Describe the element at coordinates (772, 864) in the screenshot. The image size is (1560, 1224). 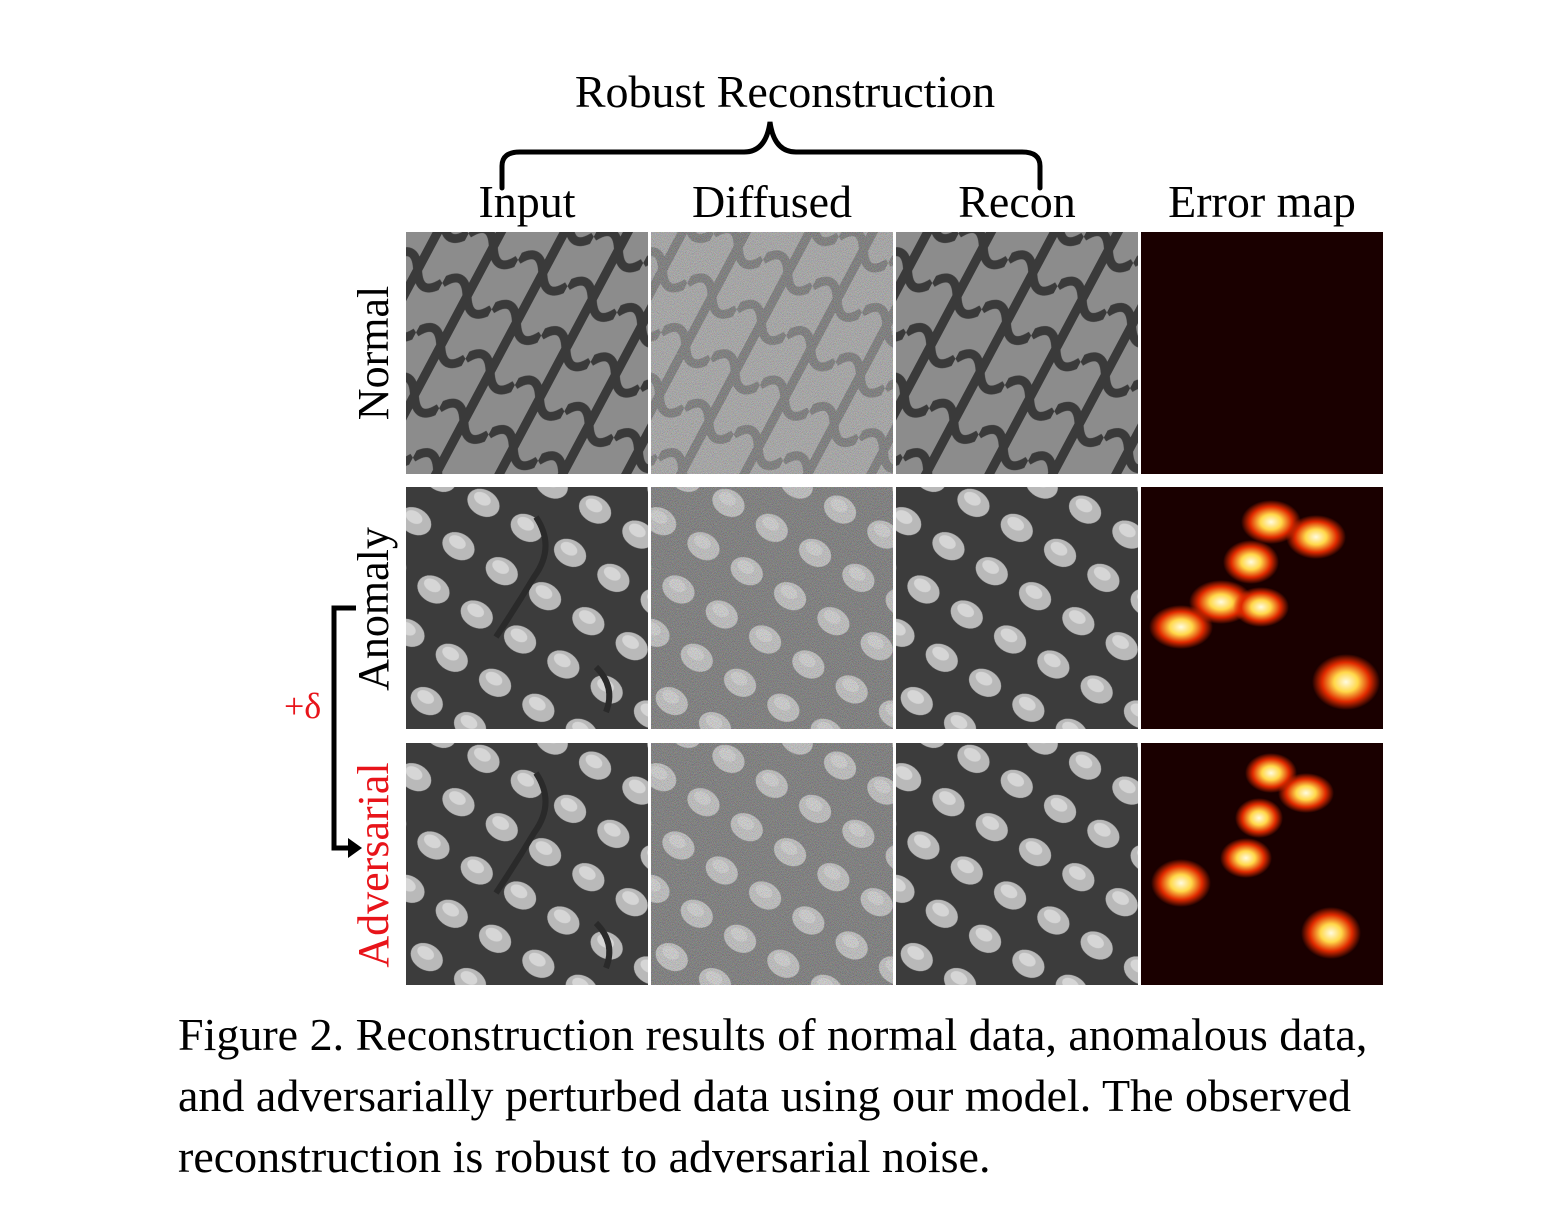
I see `tile-adversarial-diffused` at that location.